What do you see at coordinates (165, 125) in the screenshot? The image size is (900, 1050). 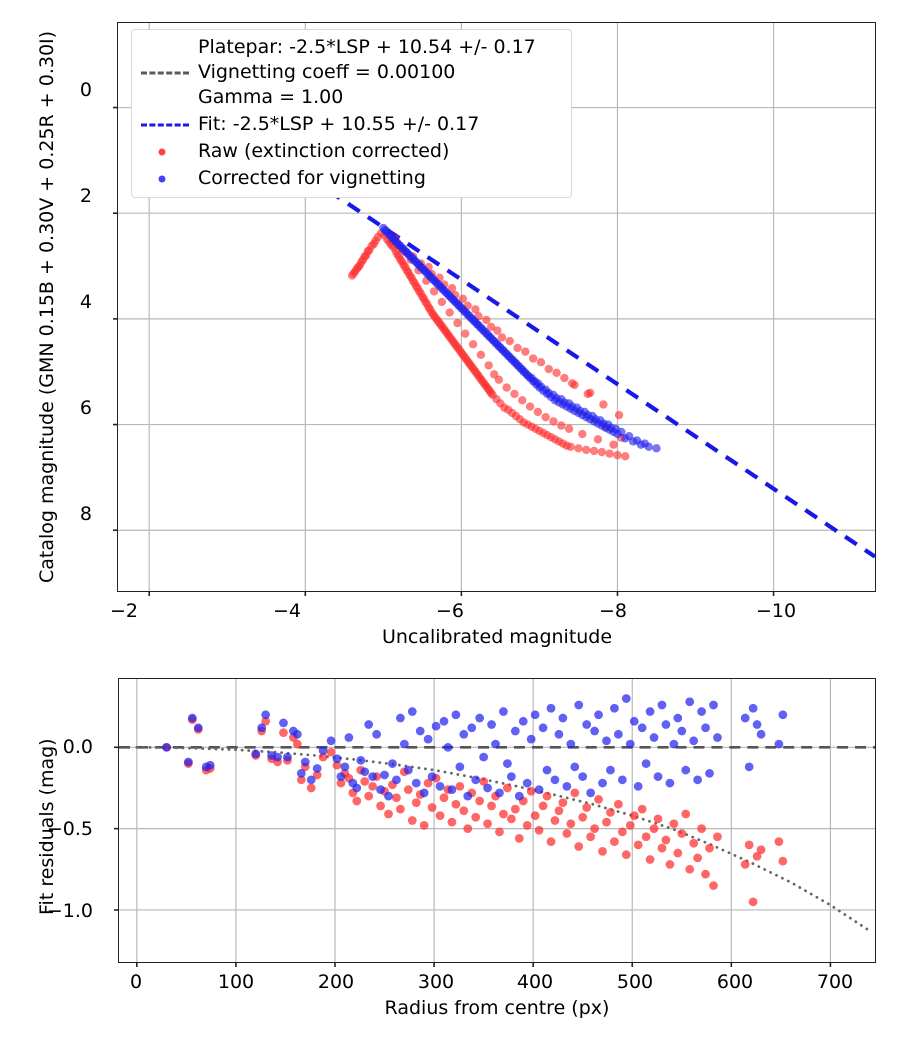 I see `dashed-blue-line-icon` at bounding box center [165, 125].